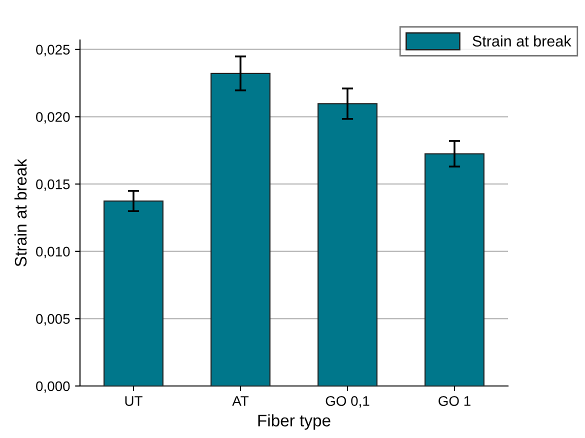 This screenshot has height=438, width=585. Describe the element at coordinates (522, 41) in the screenshot. I see `legend-label: Strain at break` at that location.